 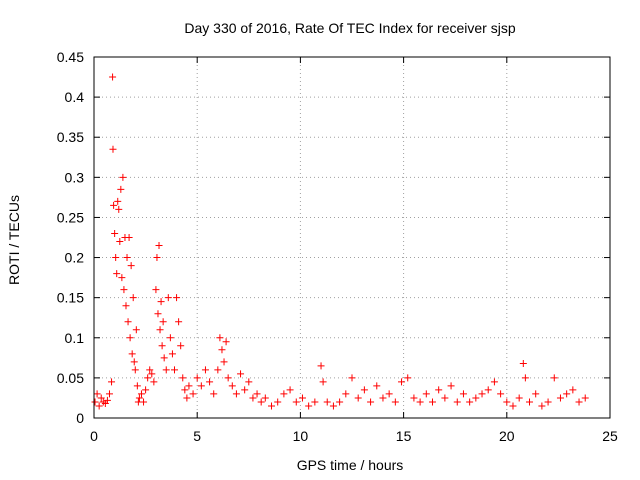 I want to click on x-tick-label: 10, so click(x=301, y=436).